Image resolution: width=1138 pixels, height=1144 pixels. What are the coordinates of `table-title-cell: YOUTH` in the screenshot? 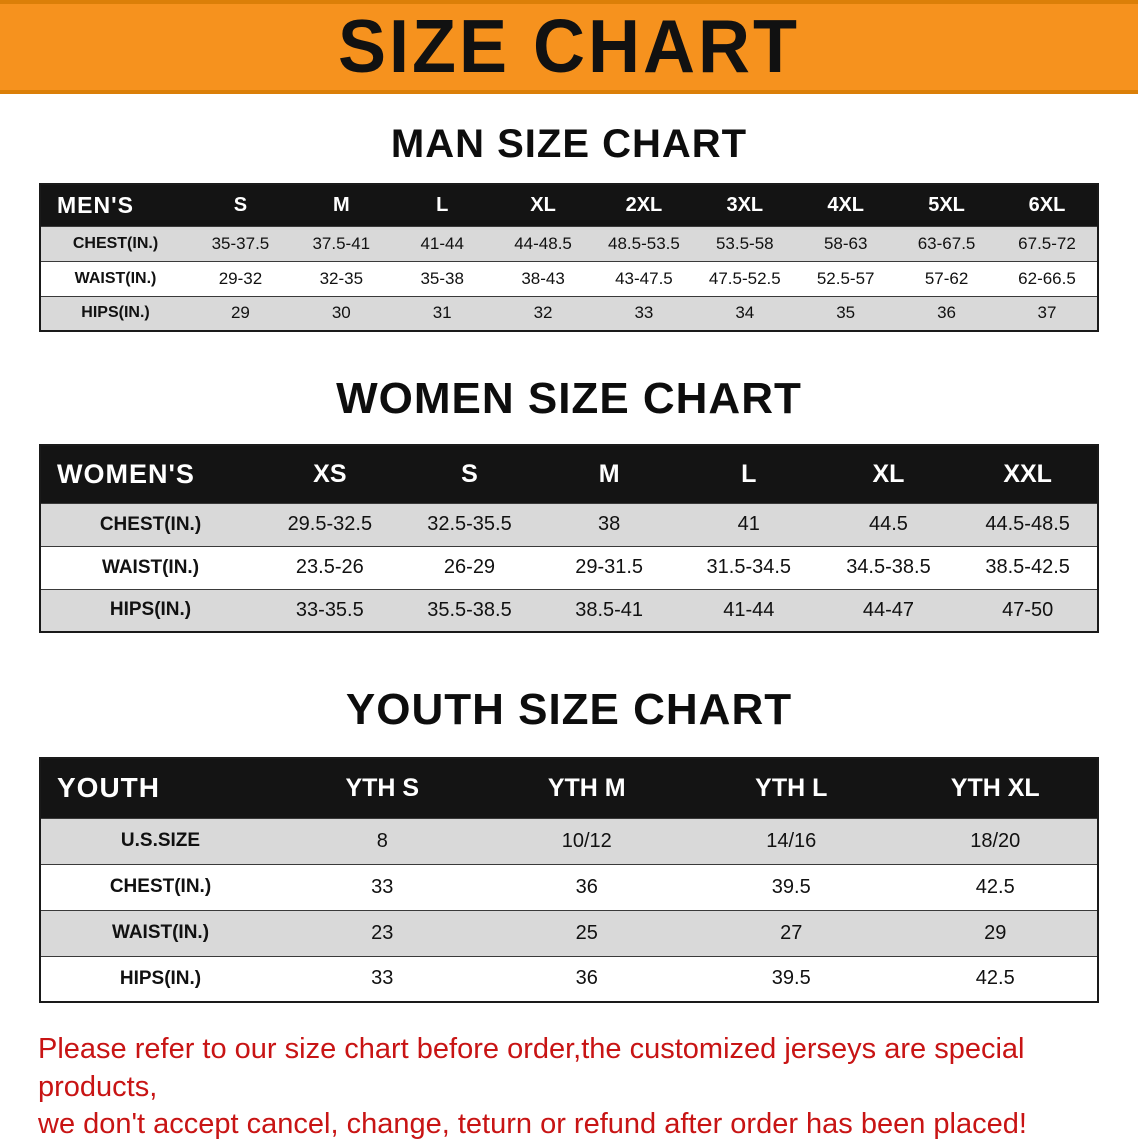 It's located at (160, 788).